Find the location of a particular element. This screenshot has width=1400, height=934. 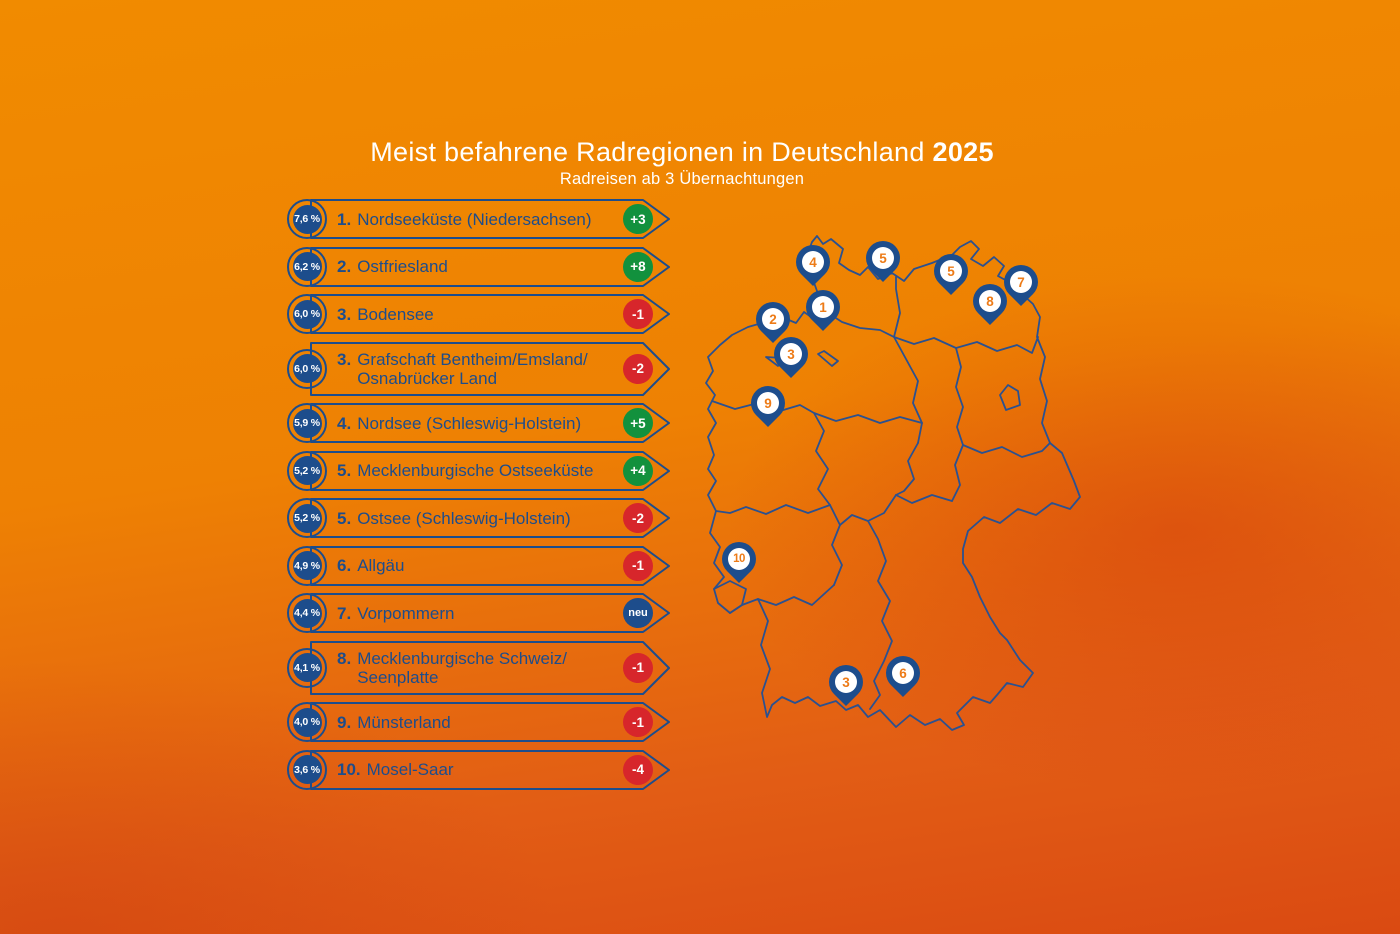

pin-circle: 2 is located at coordinates (773, 319).